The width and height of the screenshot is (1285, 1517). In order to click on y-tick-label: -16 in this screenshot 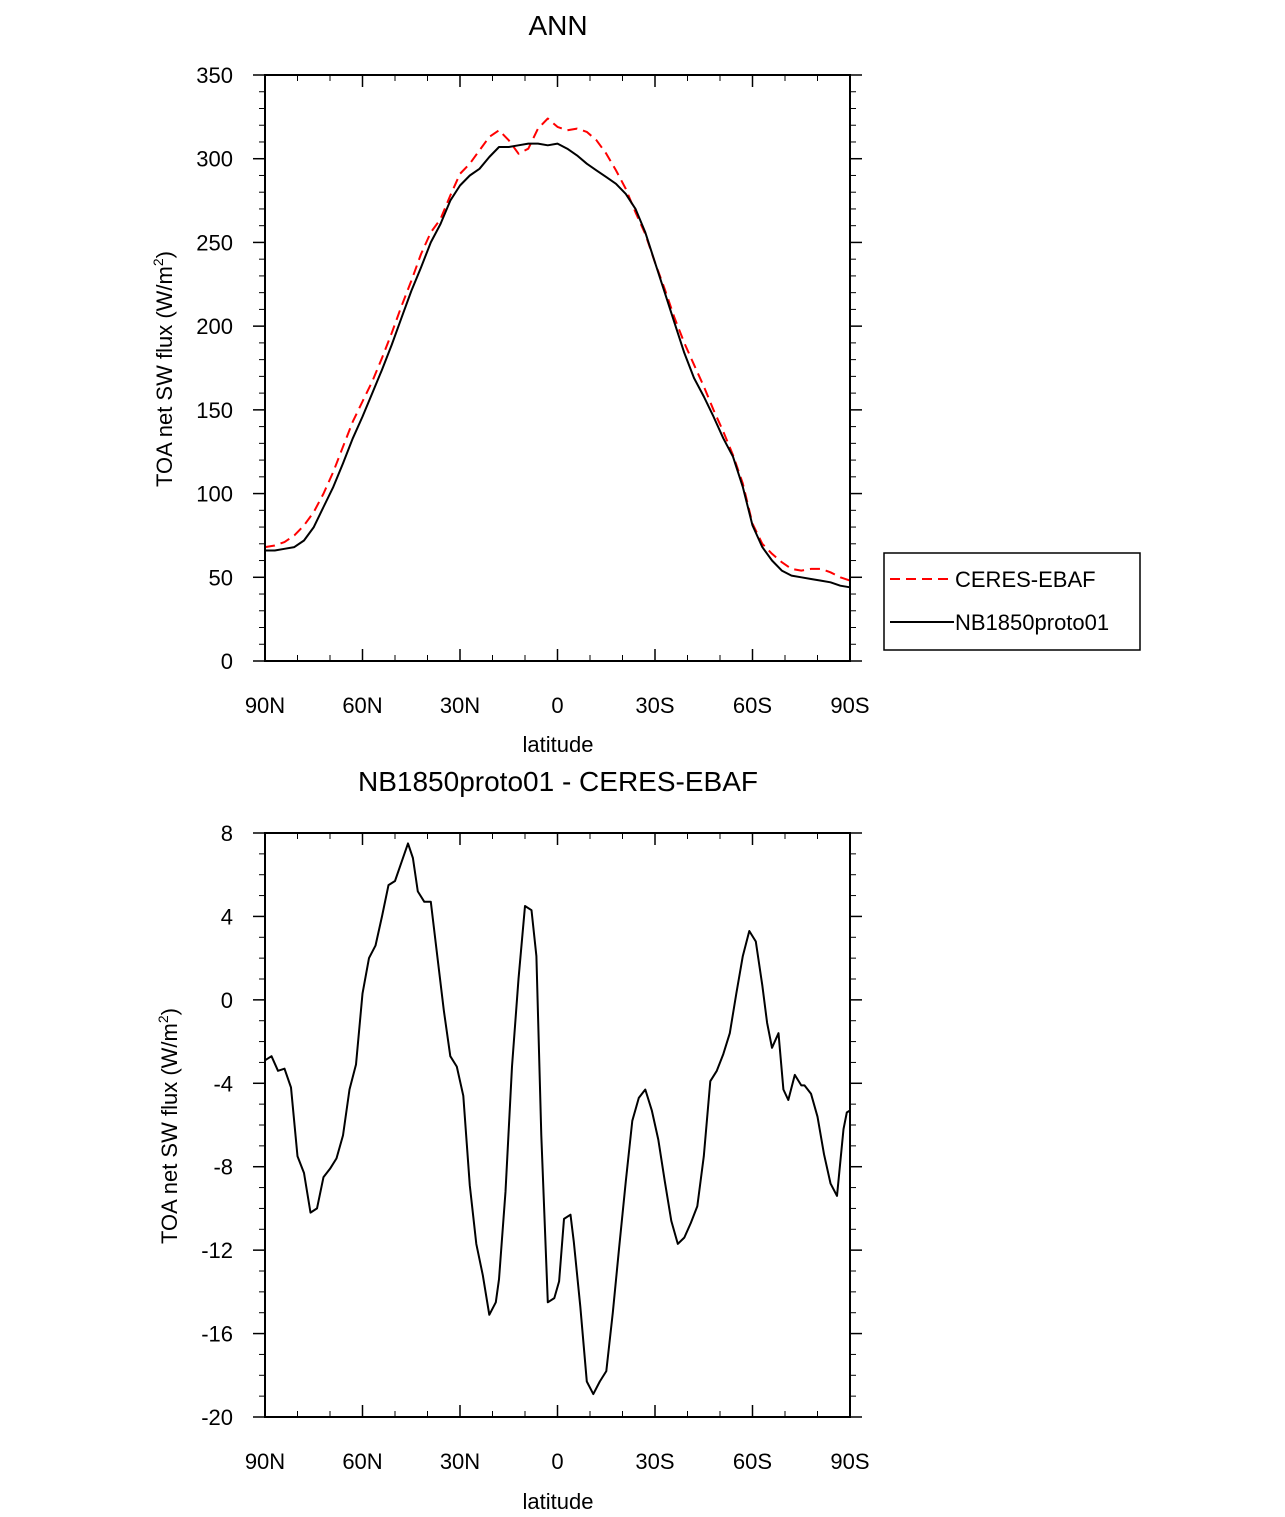, I will do `click(217, 1334)`.